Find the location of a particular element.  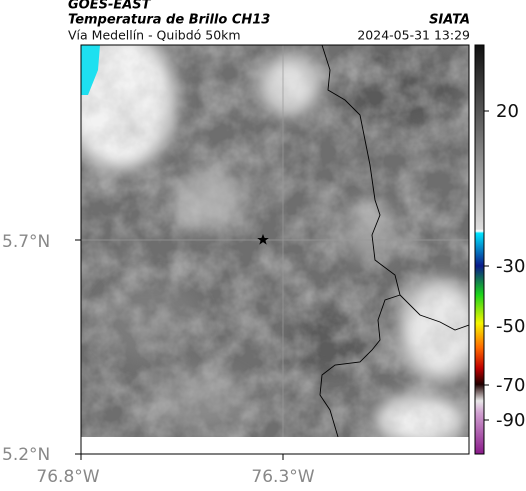

colorbar-label: -70 is located at coordinates (510, 385).